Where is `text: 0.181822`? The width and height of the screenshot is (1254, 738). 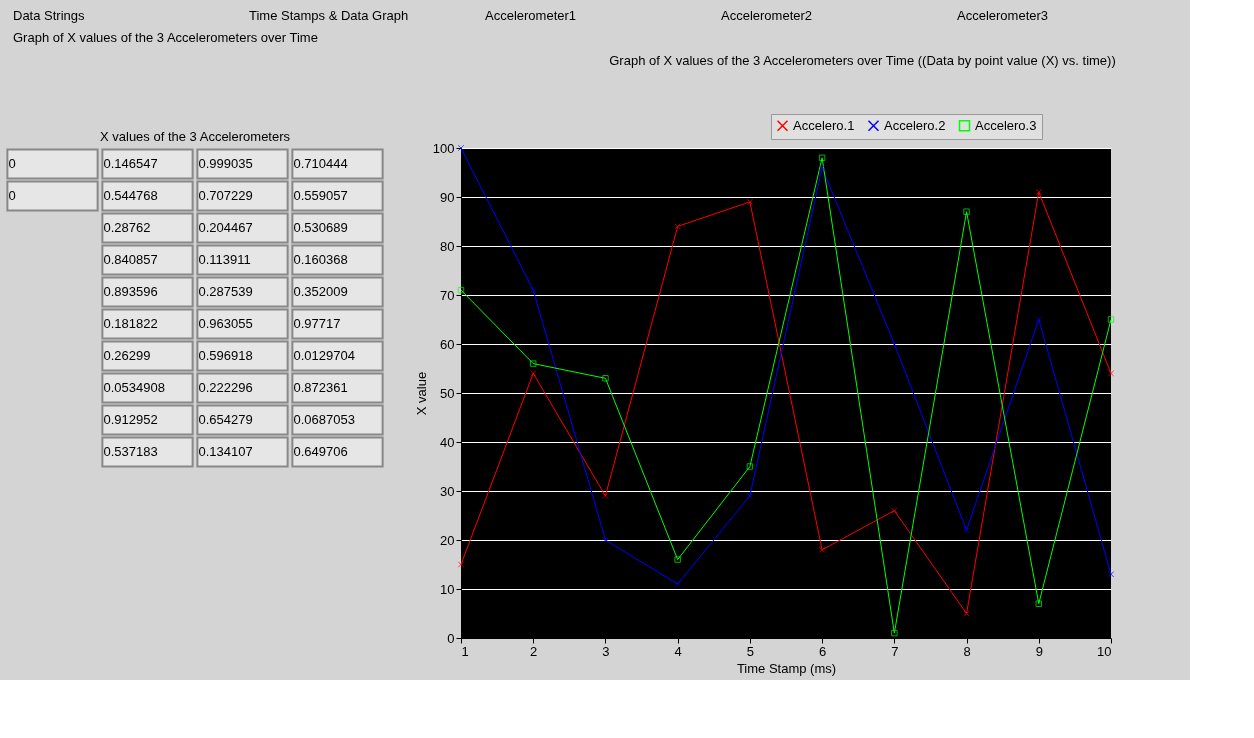 text: 0.181822 is located at coordinates (130, 323).